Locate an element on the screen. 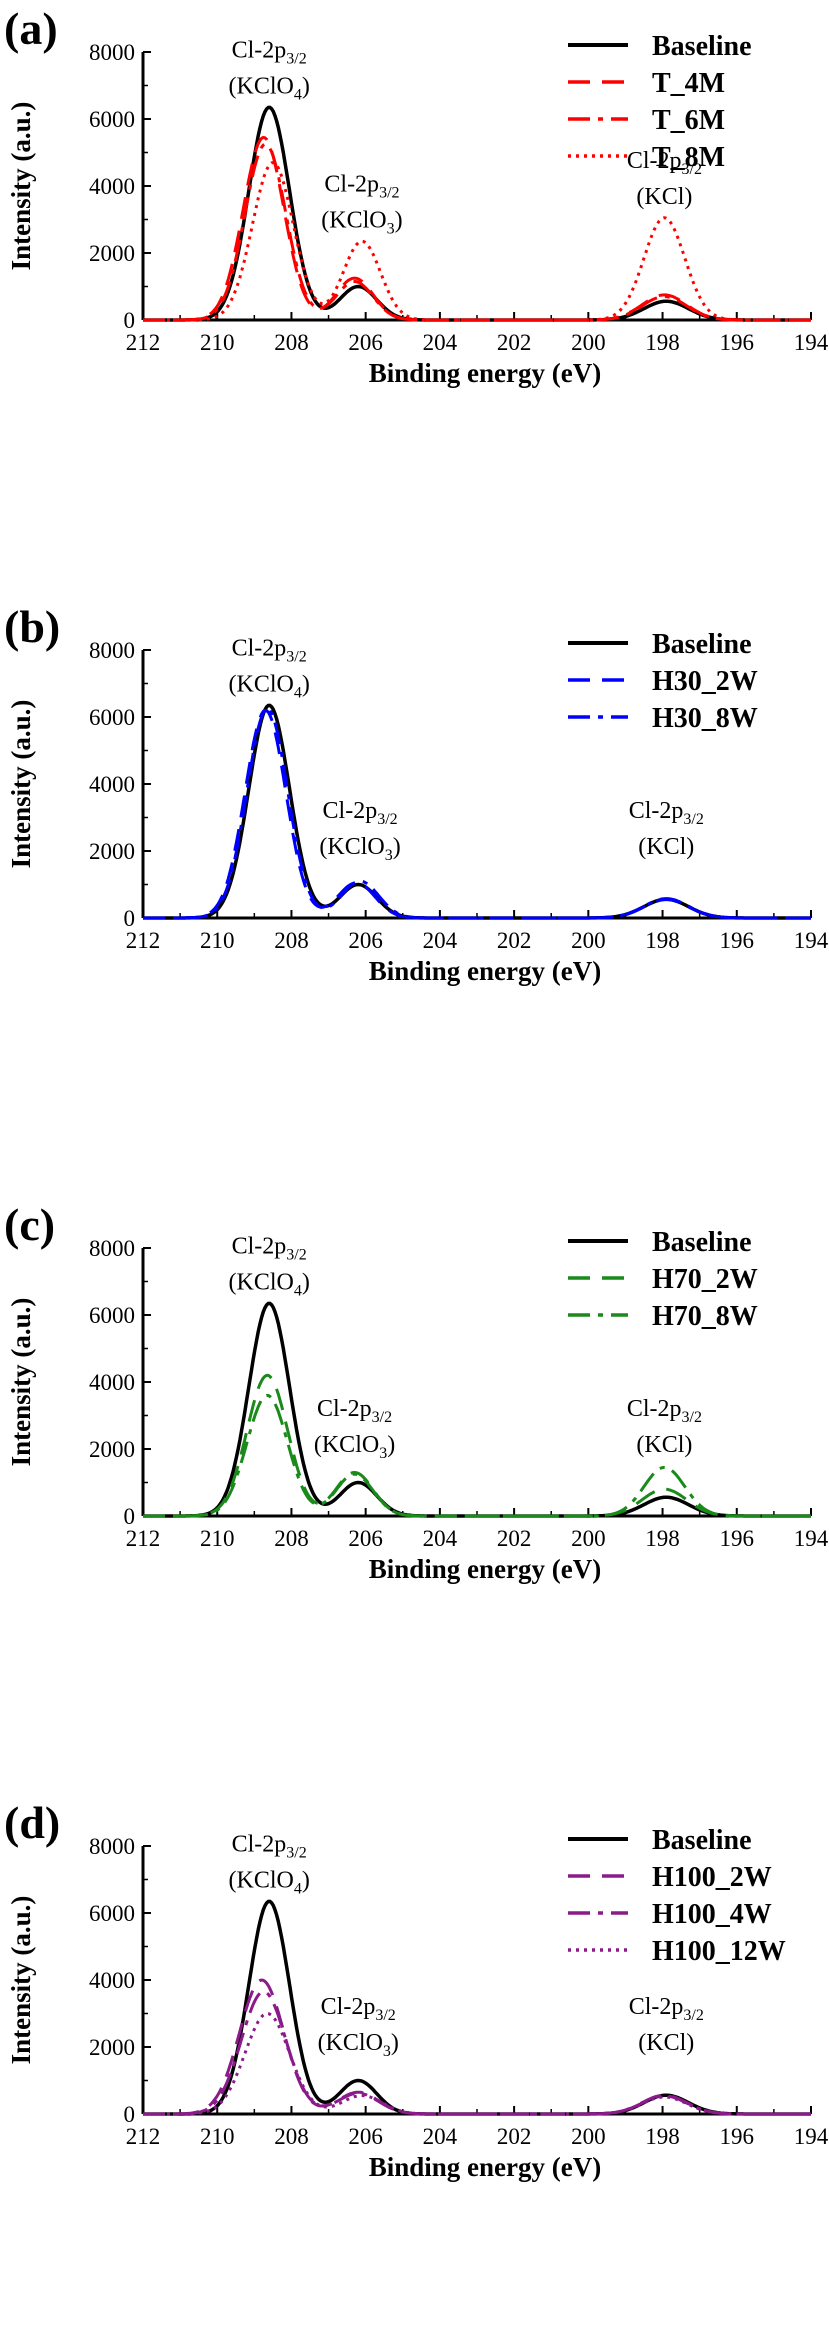  series-line-h100-12w is located at coordinates (477, 2064).